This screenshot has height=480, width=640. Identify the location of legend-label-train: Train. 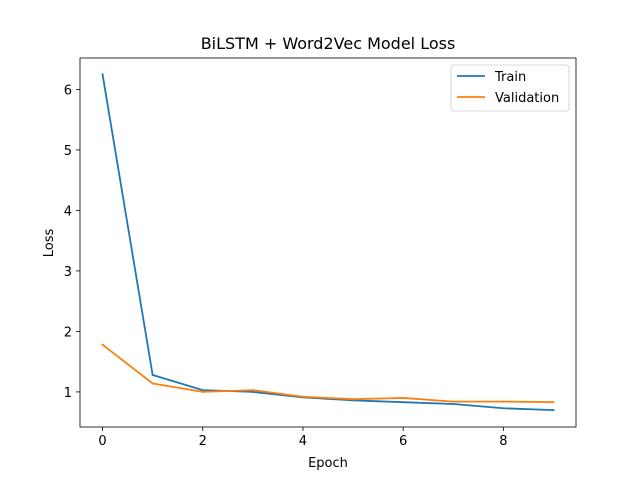
(510, 77).